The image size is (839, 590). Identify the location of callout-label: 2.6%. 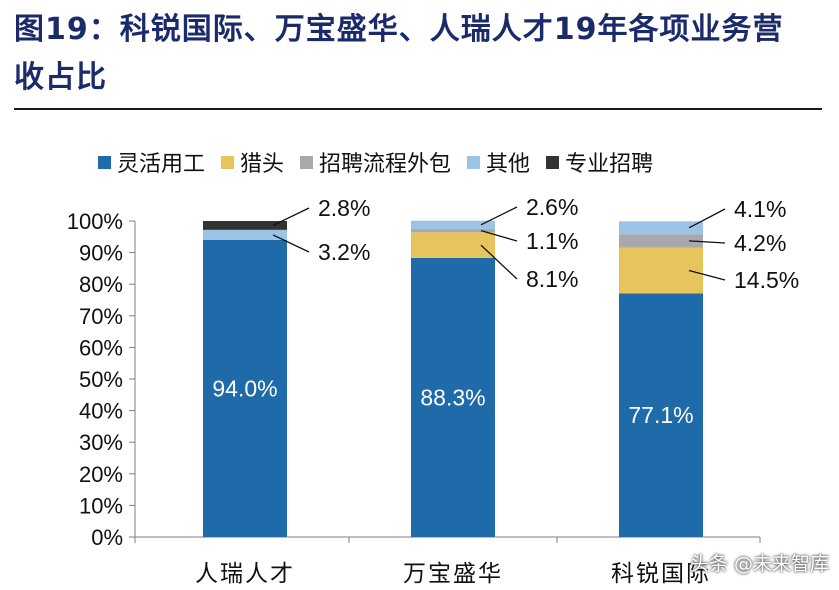
(552, 207).